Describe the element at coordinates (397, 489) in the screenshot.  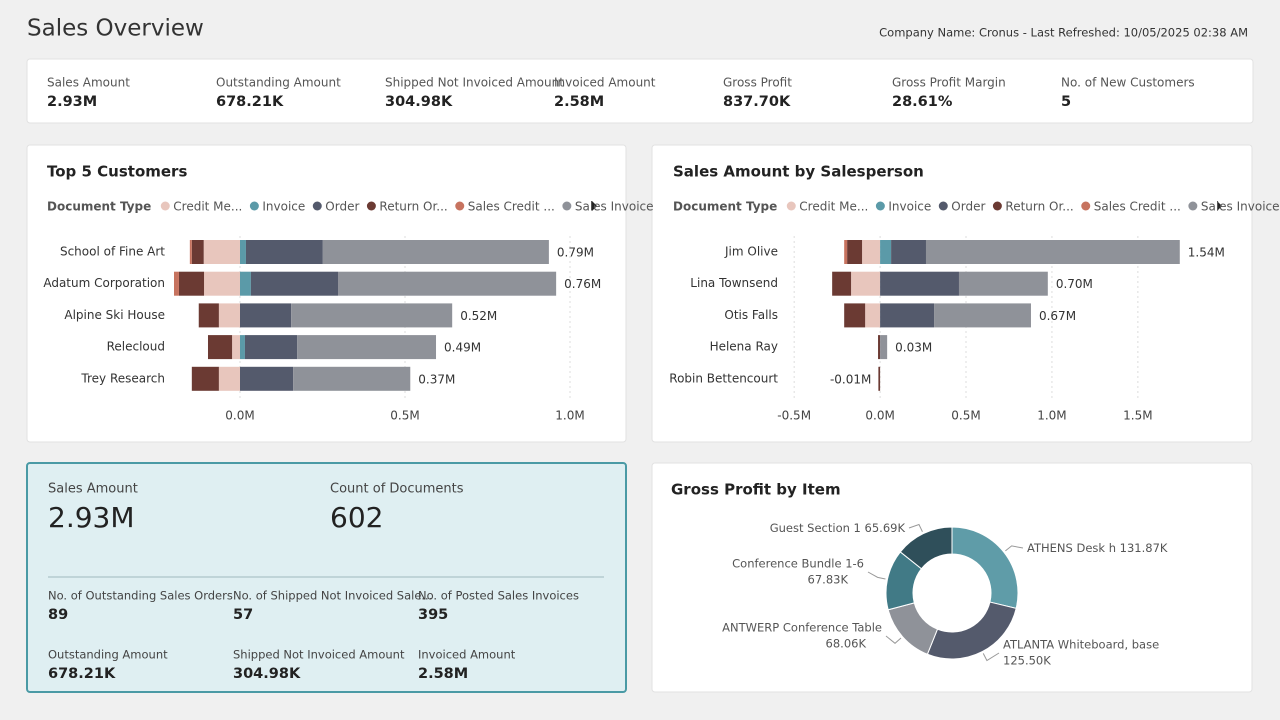
I see `summary-label: Count of Documents` at that location.